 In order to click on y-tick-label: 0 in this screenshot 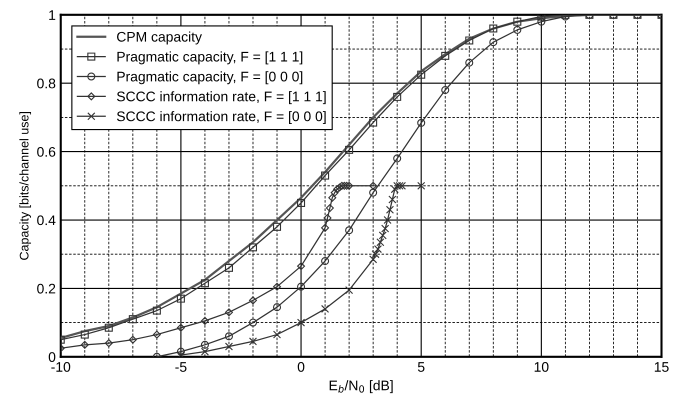, I will do `click(52, 357)`.